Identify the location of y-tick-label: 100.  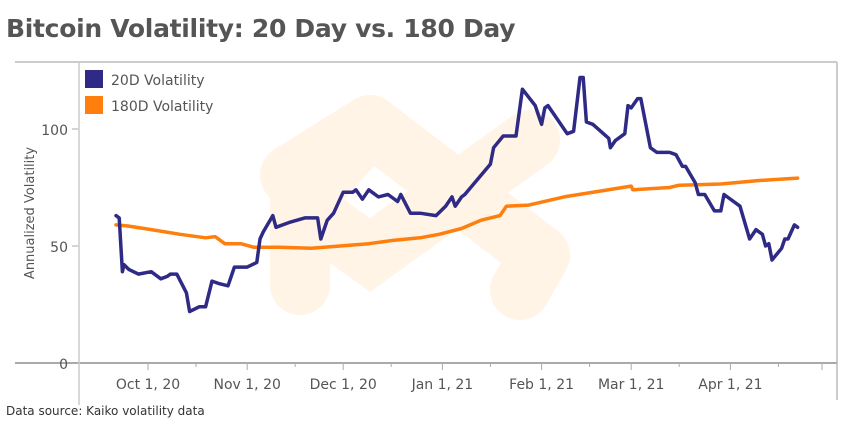
(54, 131).